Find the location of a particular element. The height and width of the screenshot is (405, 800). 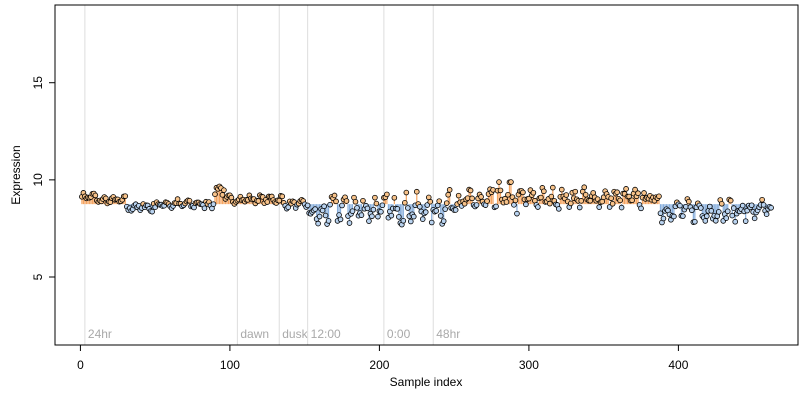

marker-label: 24hr is located at coordinates (100, 334).